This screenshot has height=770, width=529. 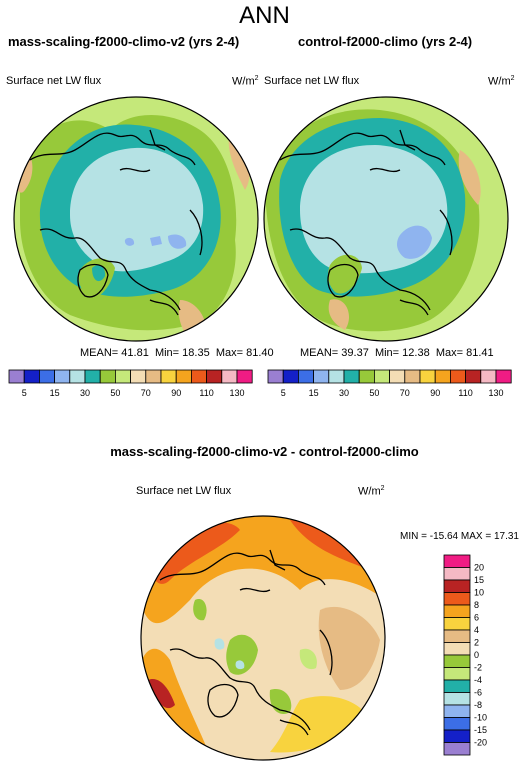 What do you see at coordinates (124, 41) in the screenshot?
I see `panel1-title: mass-scaling-f2000-climo-v2 (yrs 2-4)` at bounding box center [124, 41].